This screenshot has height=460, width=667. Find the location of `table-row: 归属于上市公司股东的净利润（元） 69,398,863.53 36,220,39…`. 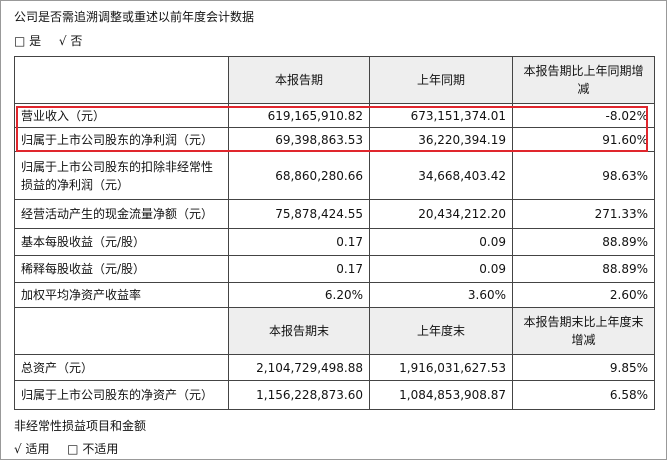

table-row: 归属于上市公司股东的净利润（元） 69,398,863.53 36,220,39… is located at coordinates (334, 139).